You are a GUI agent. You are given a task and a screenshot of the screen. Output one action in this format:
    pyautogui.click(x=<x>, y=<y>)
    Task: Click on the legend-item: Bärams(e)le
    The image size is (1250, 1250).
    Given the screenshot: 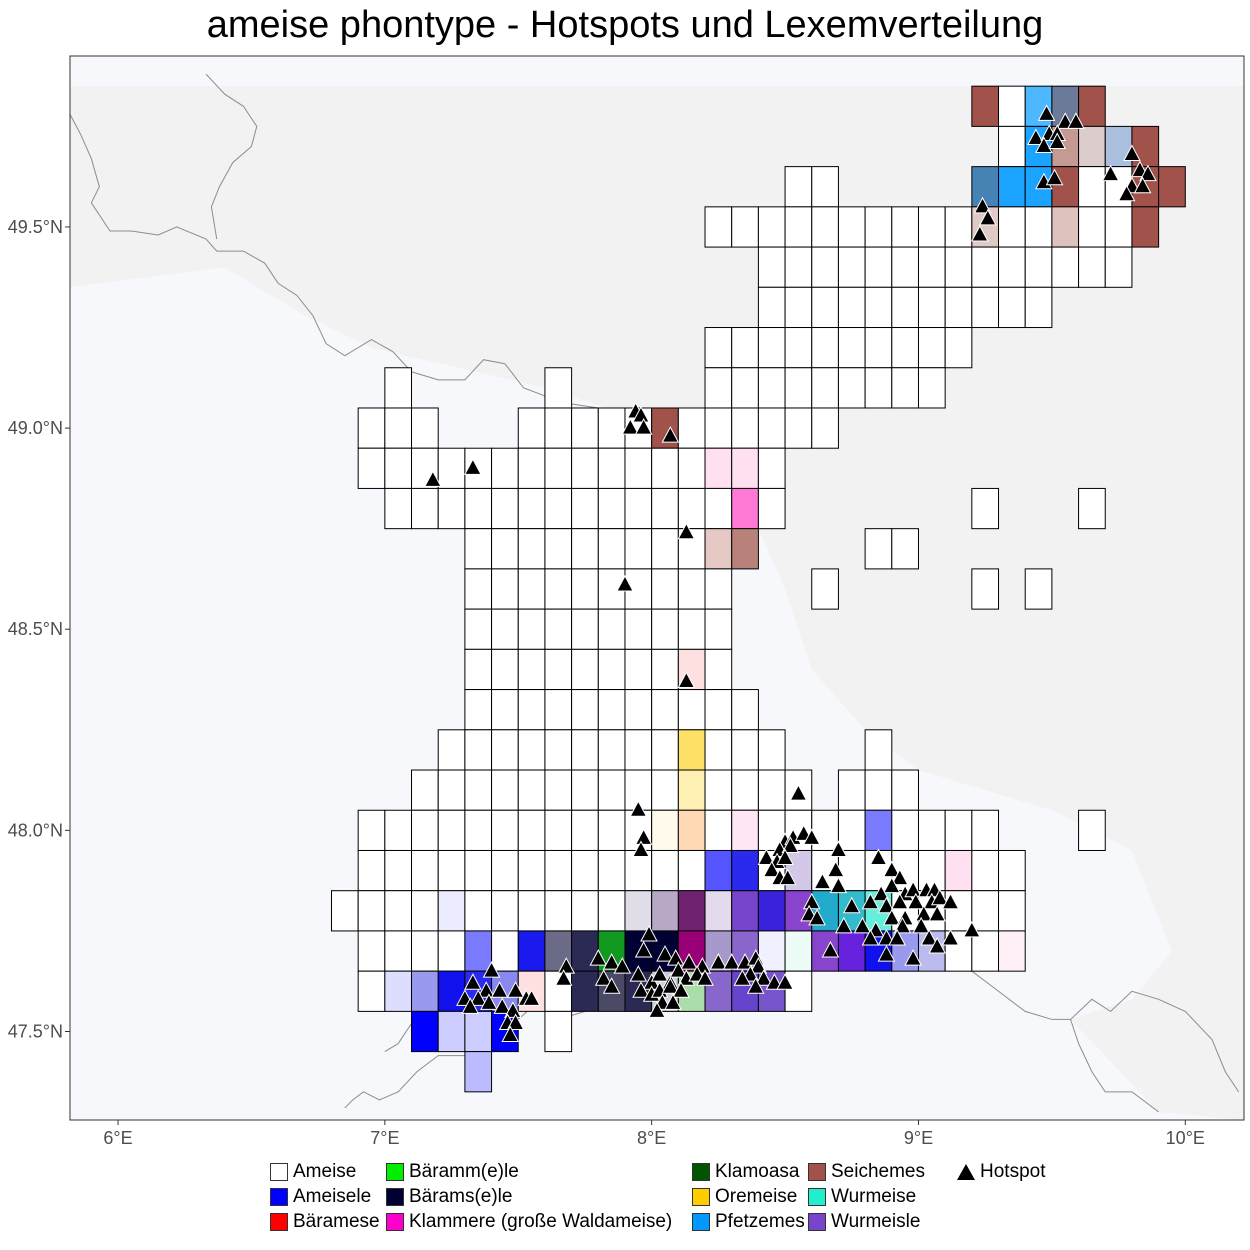 What is the action you would take?
    pyautogui.click(x=449, y=1197)
    